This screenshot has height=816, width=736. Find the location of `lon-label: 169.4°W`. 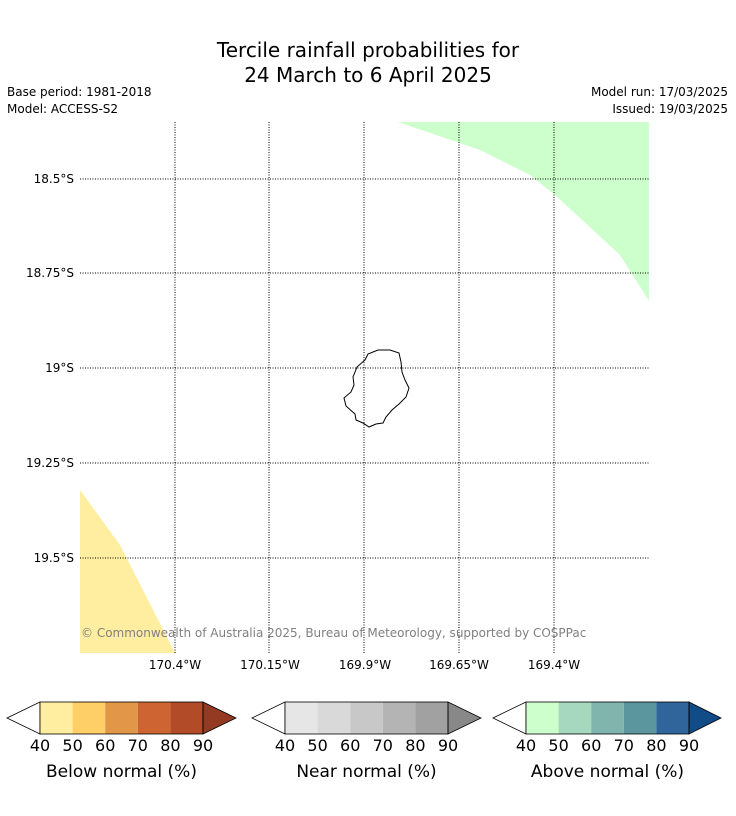

lon-label: 169.4°W is located at coordinates (554, 665).